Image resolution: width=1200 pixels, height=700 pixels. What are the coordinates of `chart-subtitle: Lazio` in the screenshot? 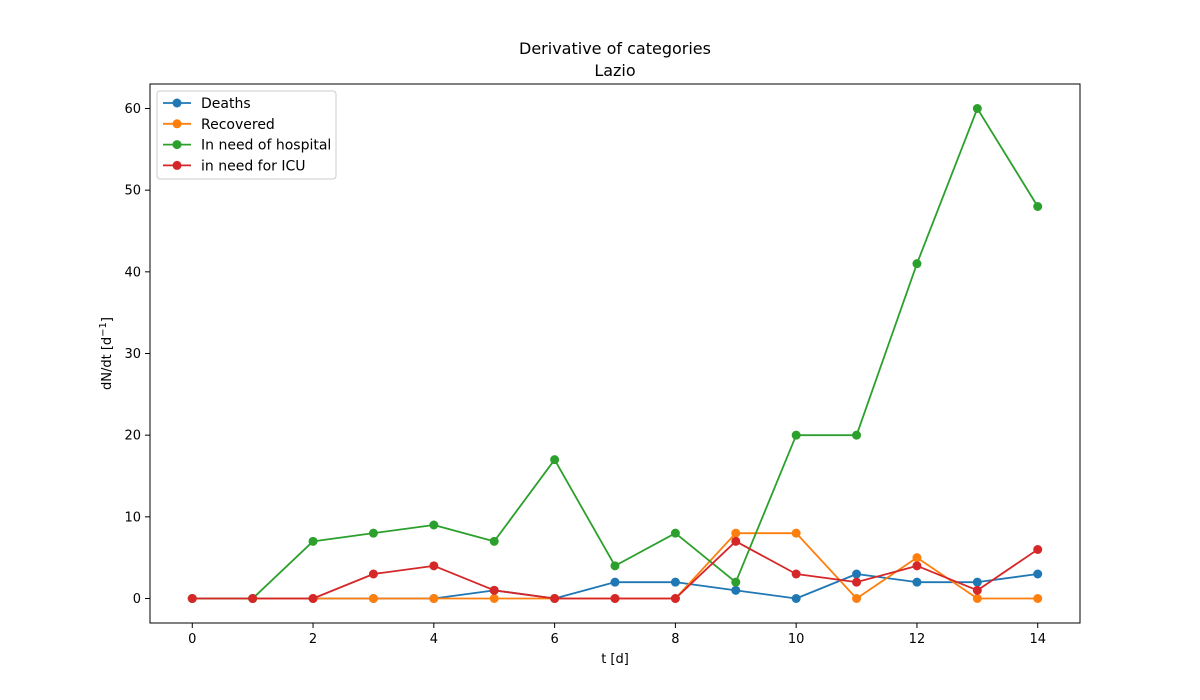 It's located at (614, 70).